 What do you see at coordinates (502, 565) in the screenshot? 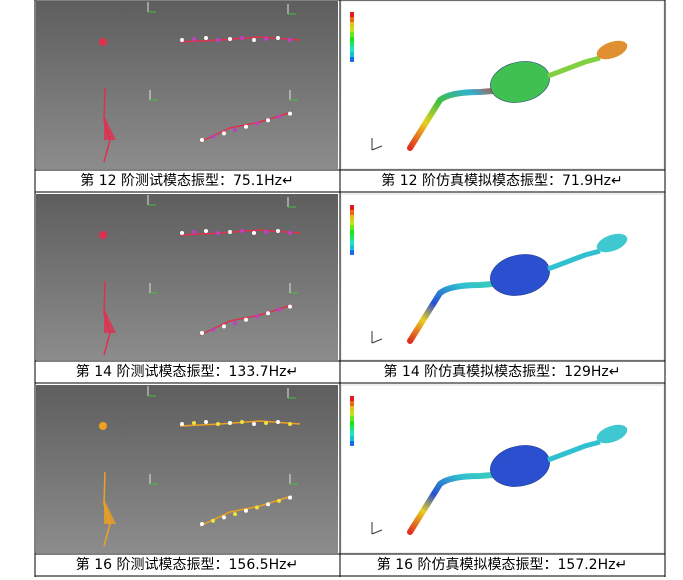
I see `caption: 第 16 阶仿真模拟模态振型：157.2Hz↵` at bounding box center [502, 565].